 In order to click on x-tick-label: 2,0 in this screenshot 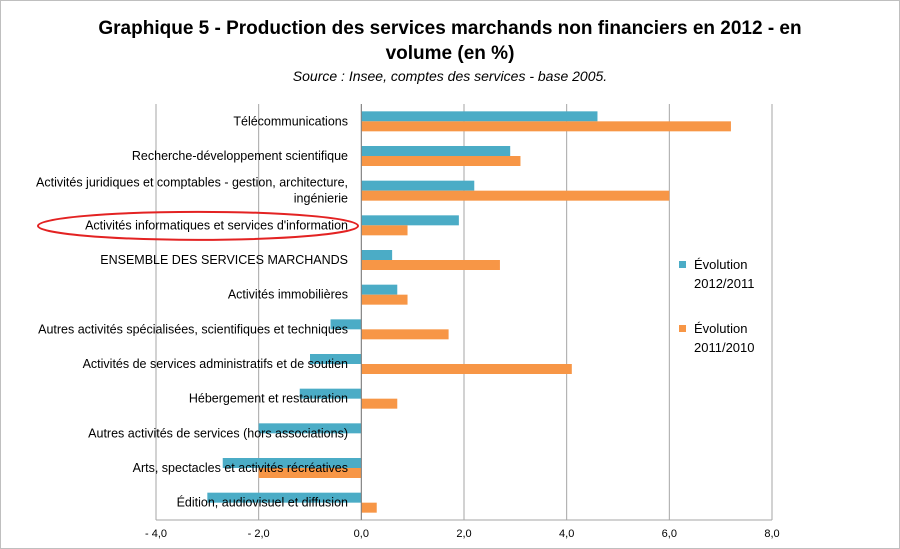, I will do `click(463, 534)`.